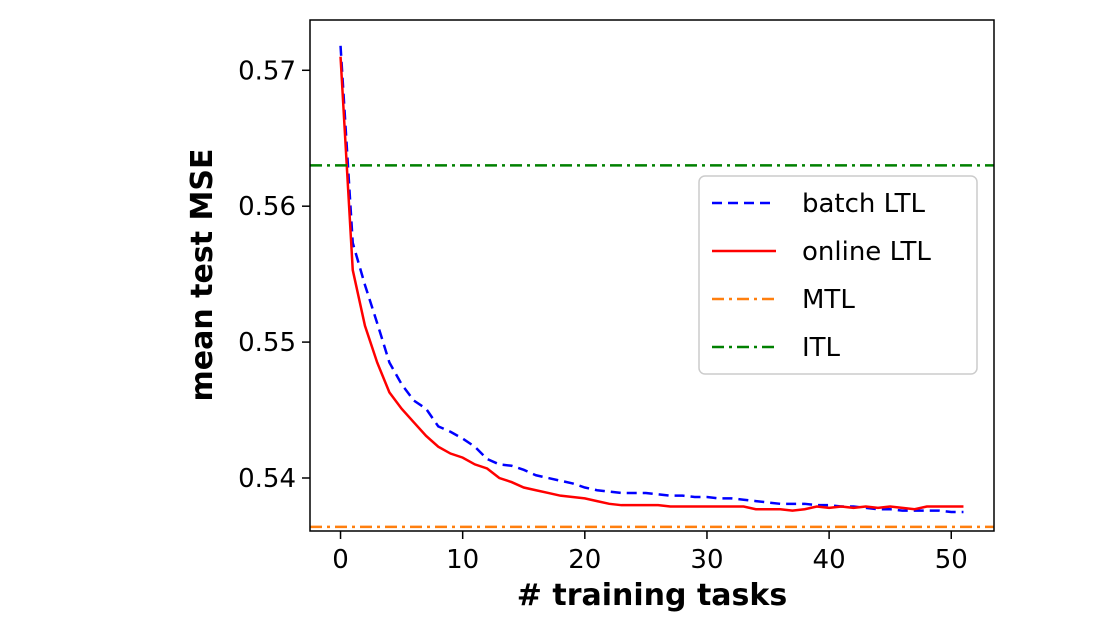 The height and width of the screenshot is (617, 1097). I want to click on x-axis-ticks: 0 10 20 30 40 50, so click(650, 553).